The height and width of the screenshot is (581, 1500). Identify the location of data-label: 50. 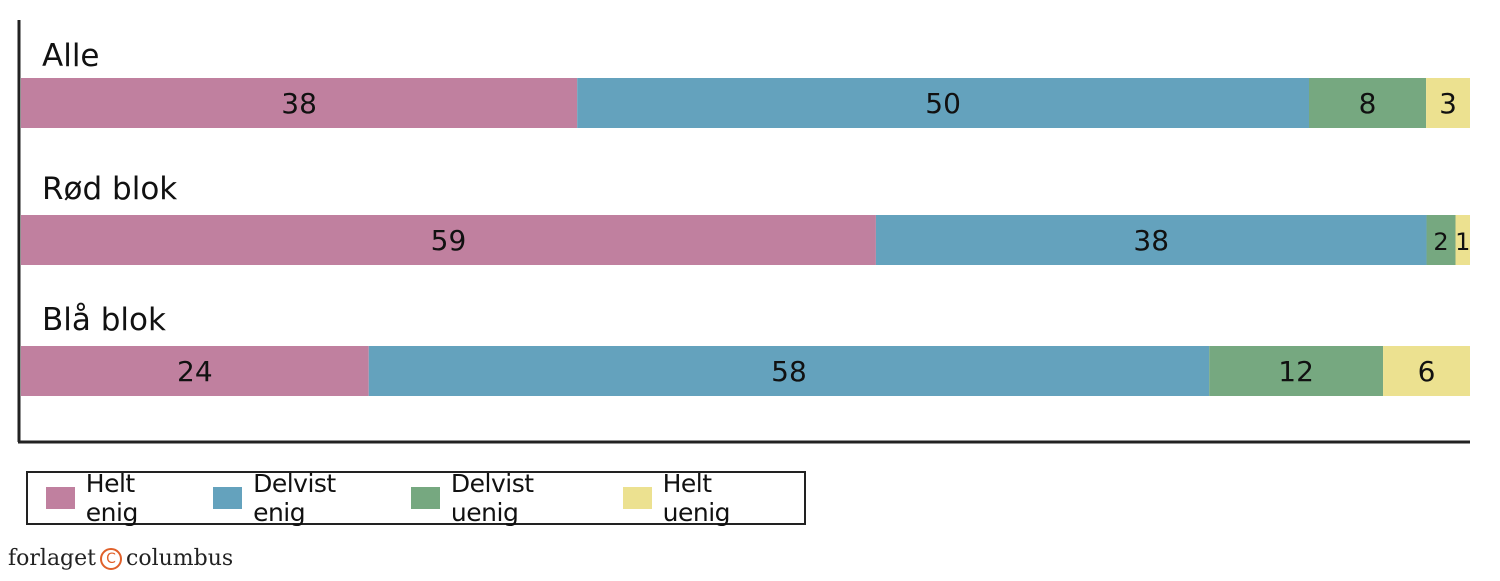
(943, 103).